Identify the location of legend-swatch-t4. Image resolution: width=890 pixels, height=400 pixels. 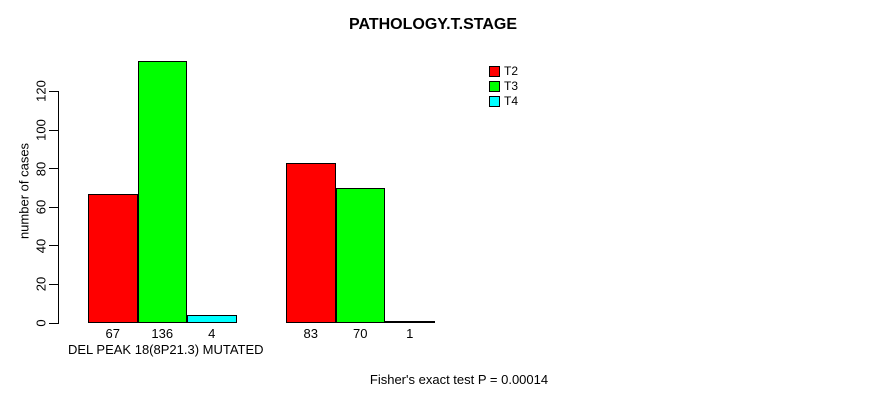
(494, 101).